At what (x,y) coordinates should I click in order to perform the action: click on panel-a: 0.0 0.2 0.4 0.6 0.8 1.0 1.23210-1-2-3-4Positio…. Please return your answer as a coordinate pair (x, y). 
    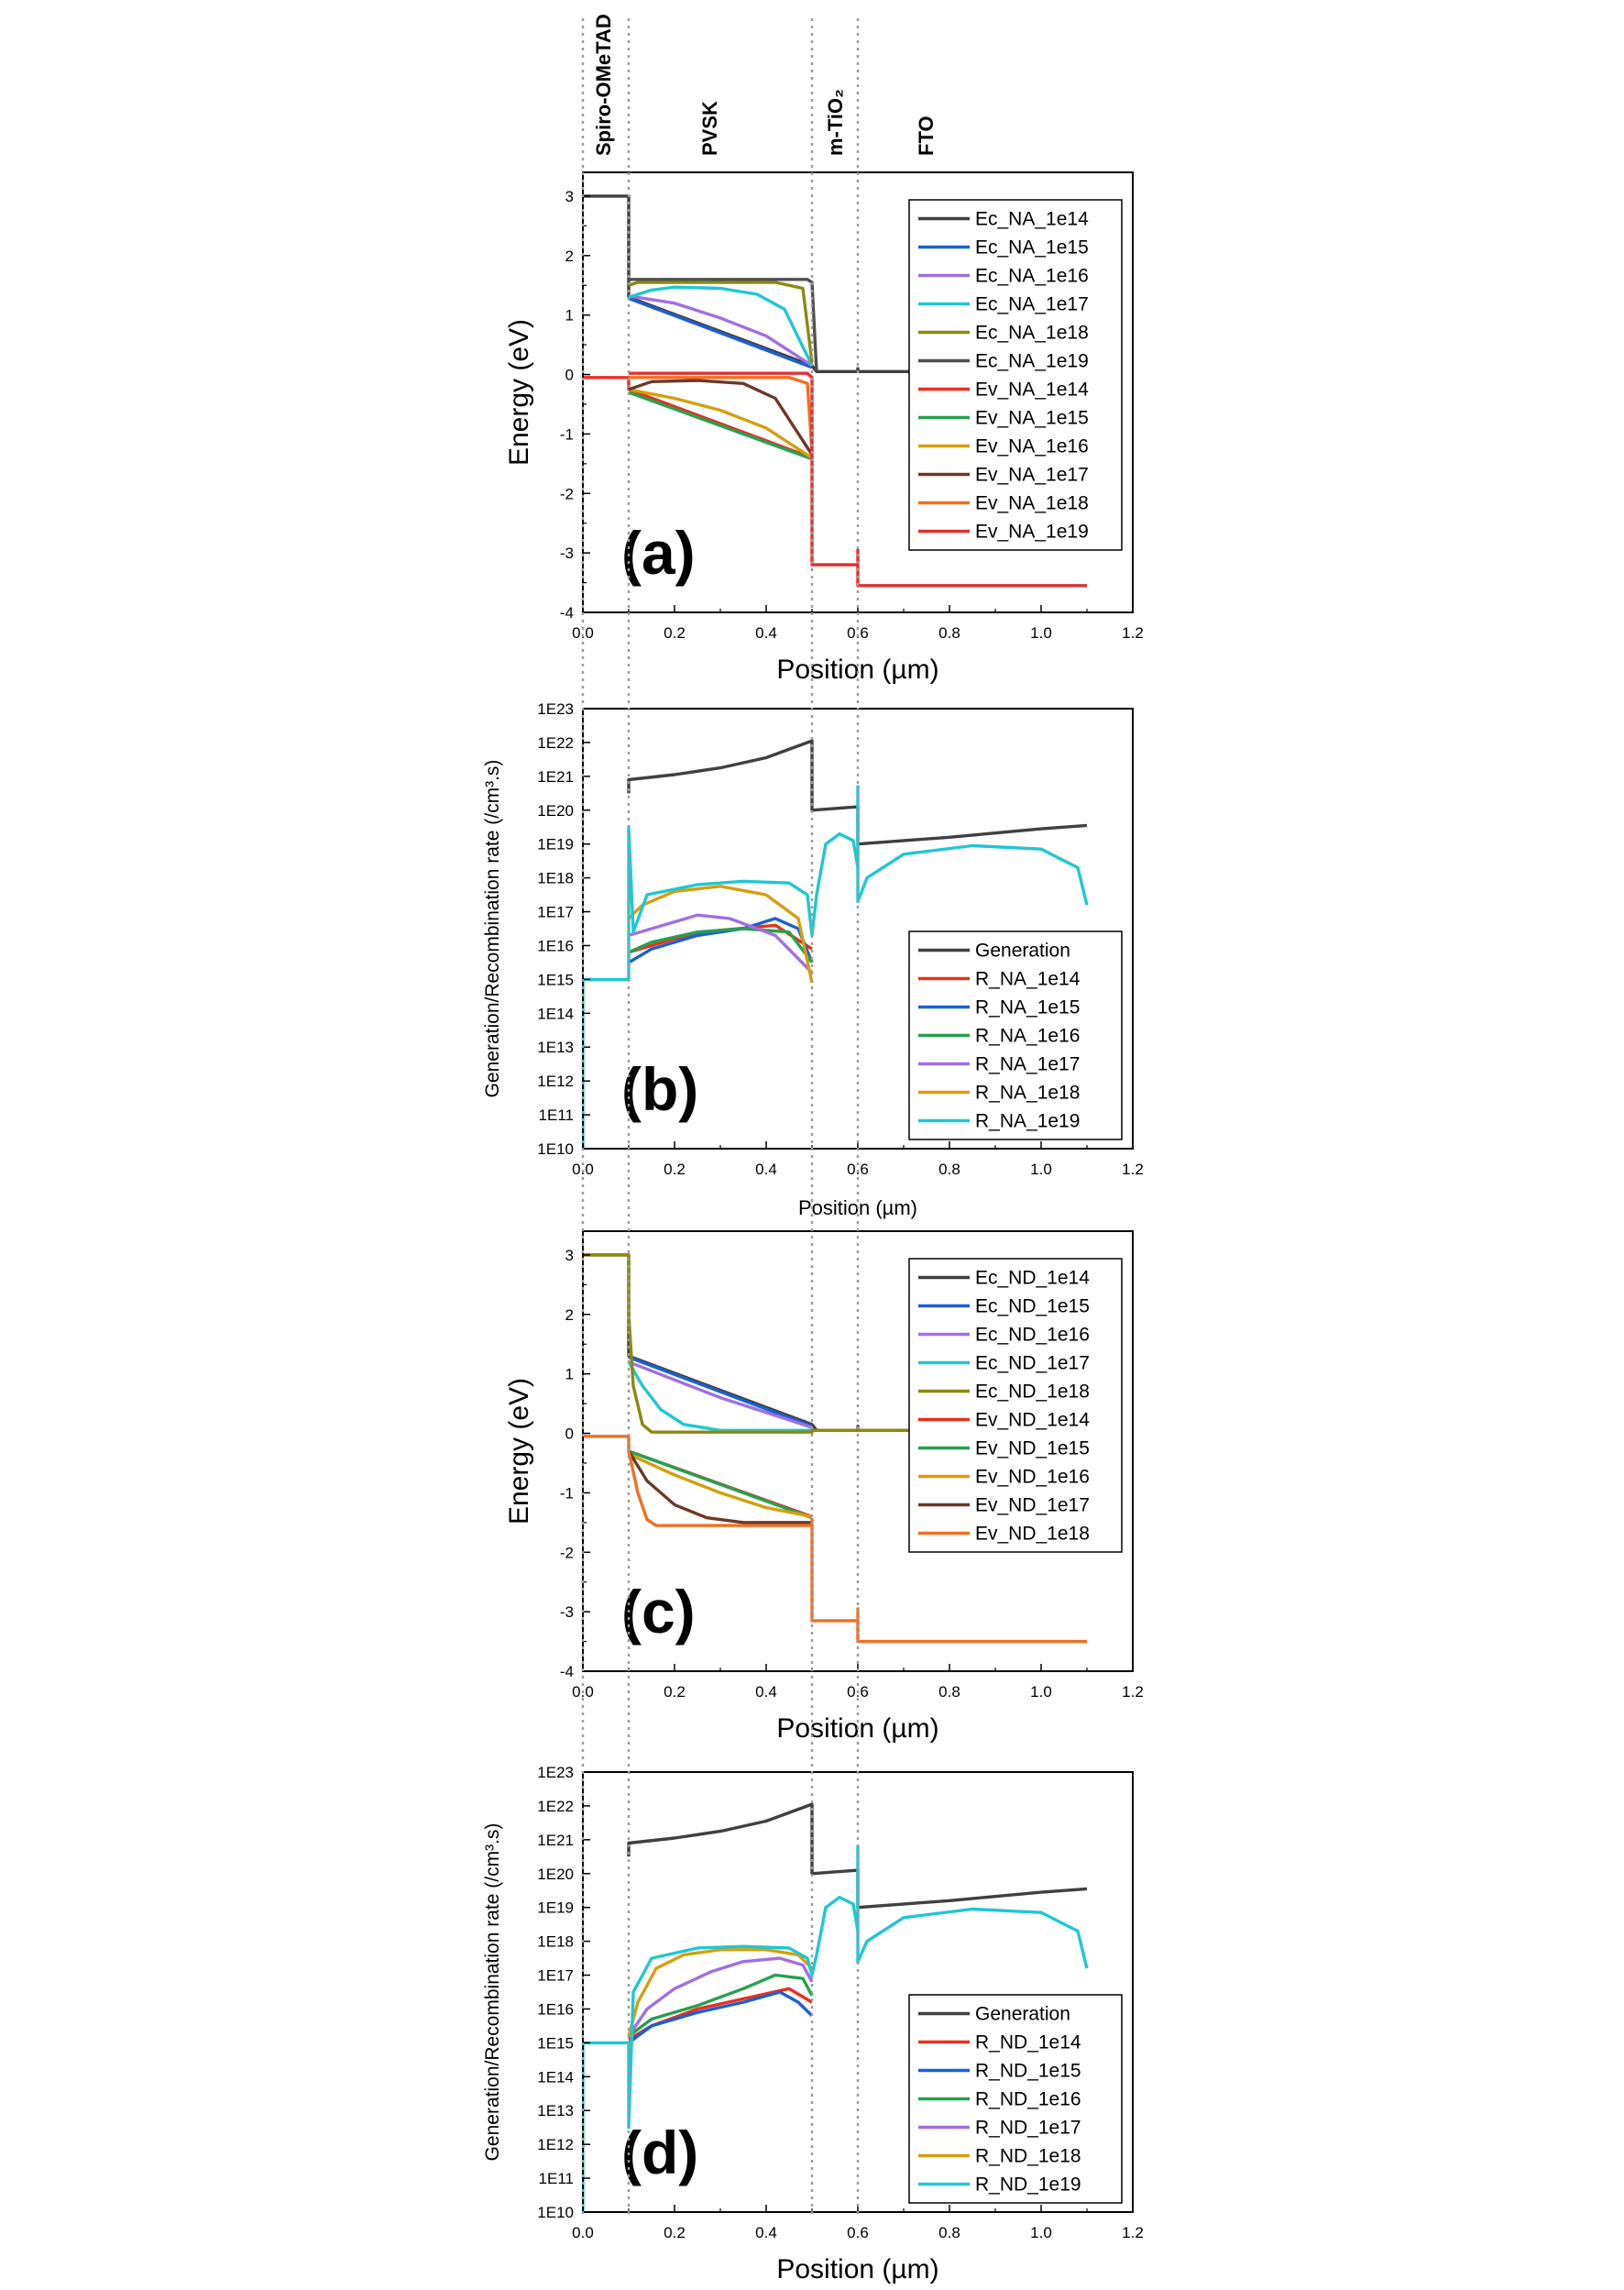
    Looking at the image, I should click on (824, 428).